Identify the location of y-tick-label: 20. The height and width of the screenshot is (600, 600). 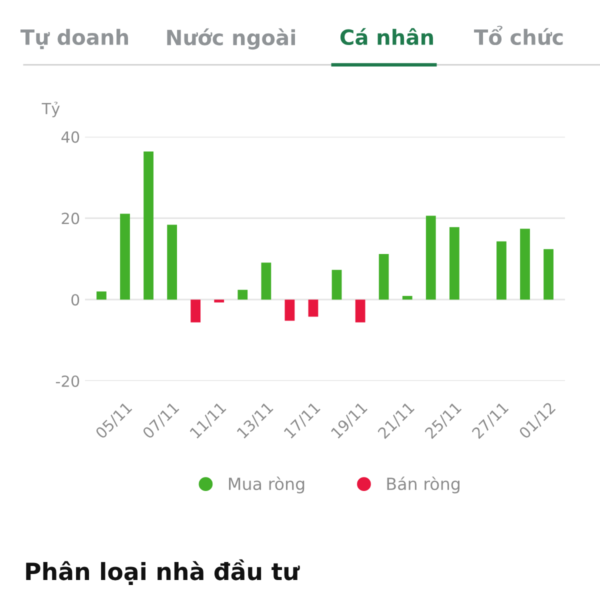
(71, 218).